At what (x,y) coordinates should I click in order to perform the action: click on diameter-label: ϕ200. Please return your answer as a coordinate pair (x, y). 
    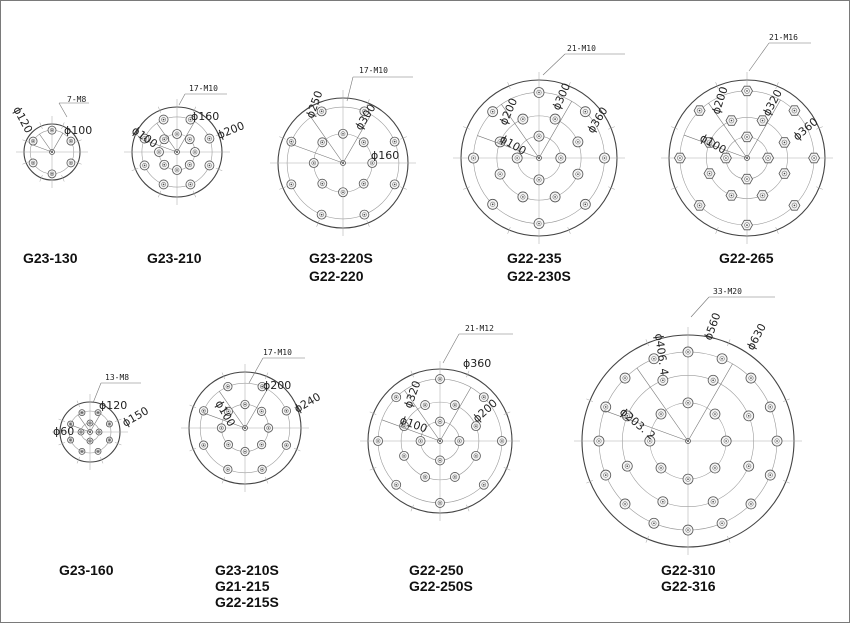
    Looking at the image, I should click on (485, 411).